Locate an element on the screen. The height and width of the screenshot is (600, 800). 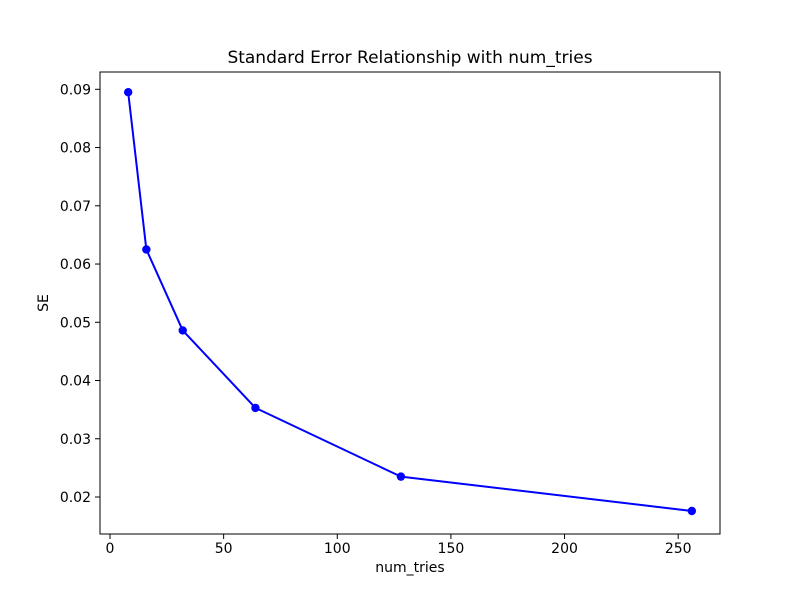
x-tick-label: 50 is located at coordinates (224, 549).